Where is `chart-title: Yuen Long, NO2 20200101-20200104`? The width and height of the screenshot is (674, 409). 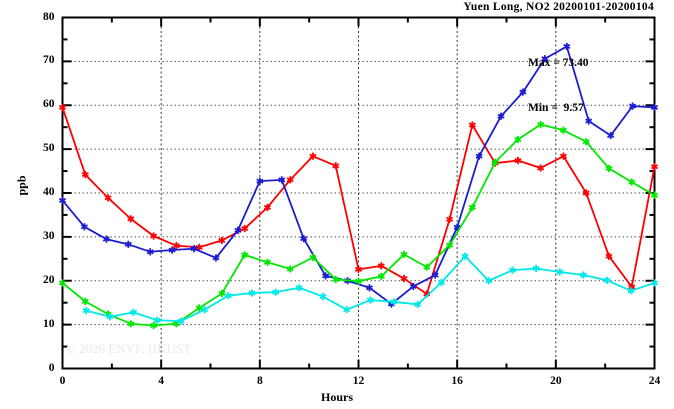
chart-title: Yuen Long, NO2 20200101-20200104 is located at coordinates (558, 7).